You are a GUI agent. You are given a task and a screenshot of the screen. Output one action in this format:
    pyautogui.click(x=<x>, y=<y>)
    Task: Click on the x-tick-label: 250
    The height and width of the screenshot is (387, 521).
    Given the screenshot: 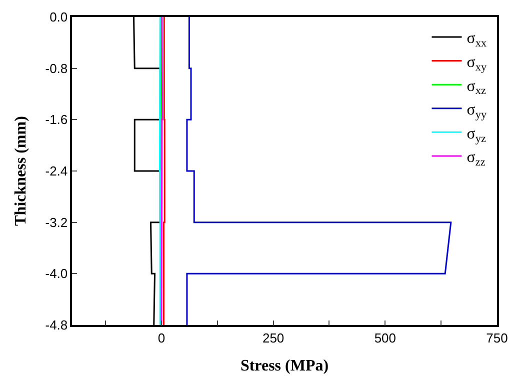 What is the action you would take?
    pyautogui.click(x=273, y=338)
    